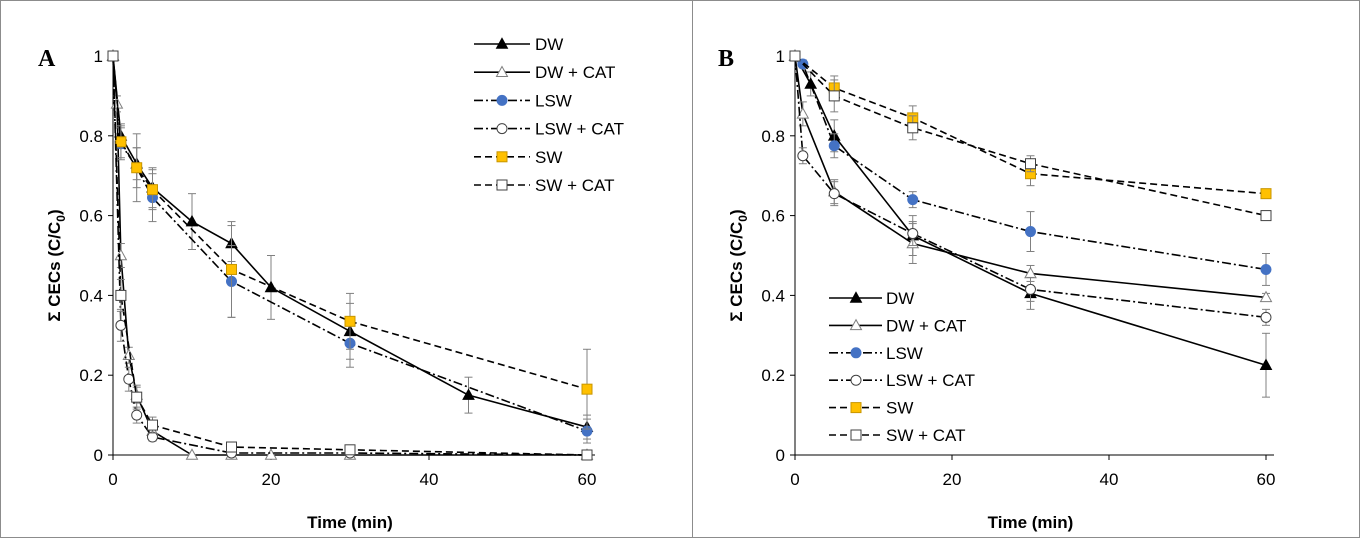 The height and width of the screenshot is (538, 1360). What do you see at coordinates (61, 218) in the screenshot?
I see `y-axis-title-subscript: 0` at bounding box center [61, 218].